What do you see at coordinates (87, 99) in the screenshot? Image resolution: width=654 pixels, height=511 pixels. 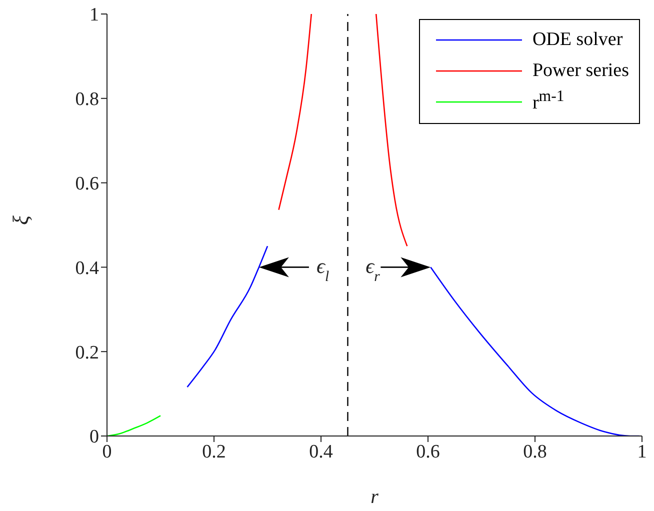 I see `y-tick-label: 0.8` at bounding box center [87, 99].